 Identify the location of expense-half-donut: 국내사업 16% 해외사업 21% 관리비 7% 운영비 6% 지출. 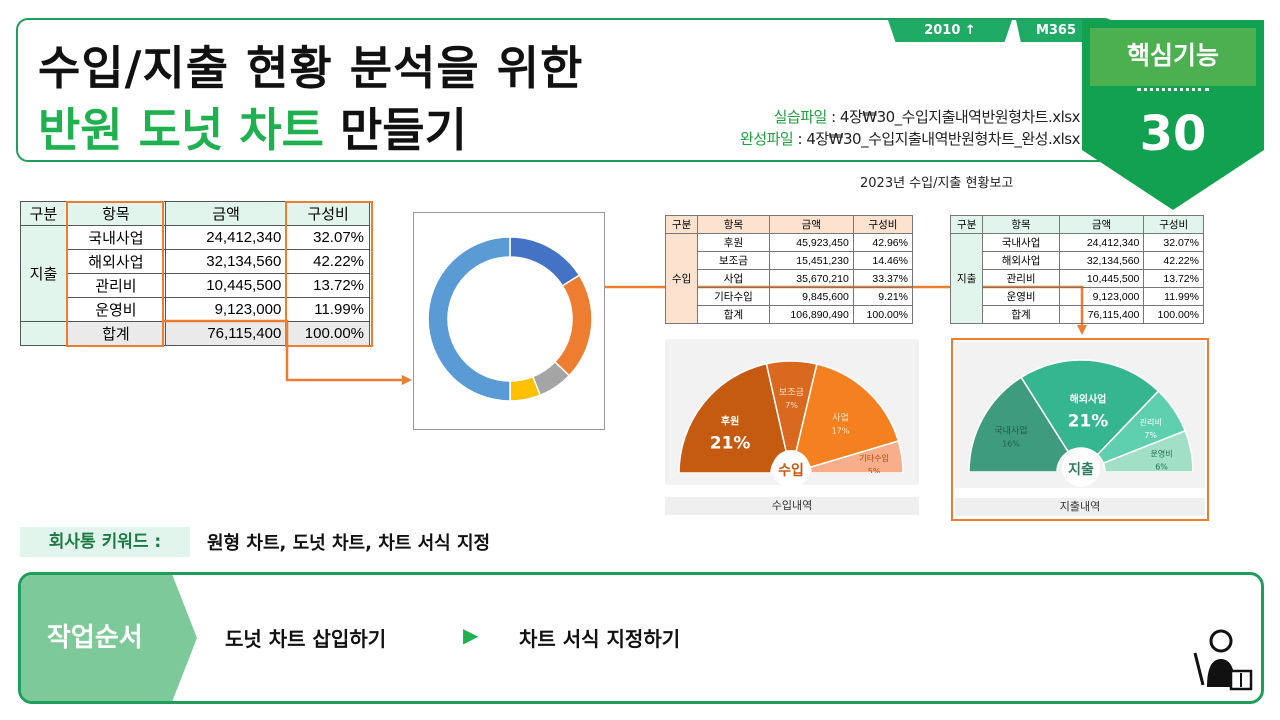
(1081, 425).